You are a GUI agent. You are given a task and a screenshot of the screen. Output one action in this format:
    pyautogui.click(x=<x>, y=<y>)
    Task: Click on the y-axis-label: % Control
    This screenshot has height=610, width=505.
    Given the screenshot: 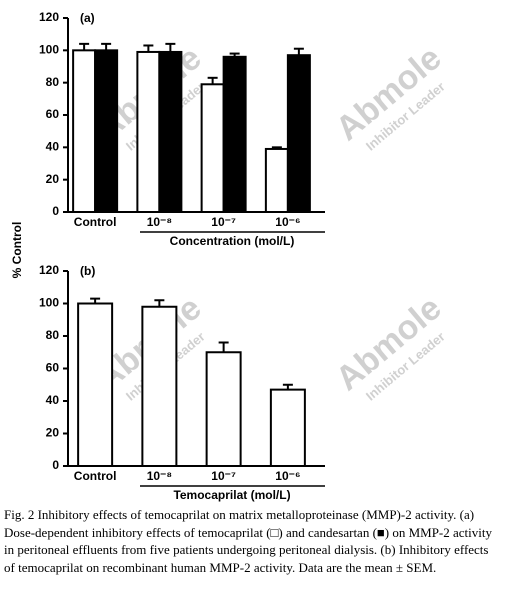 What is the action you would take?
    pyautogui.click(x=17, y=250)
    